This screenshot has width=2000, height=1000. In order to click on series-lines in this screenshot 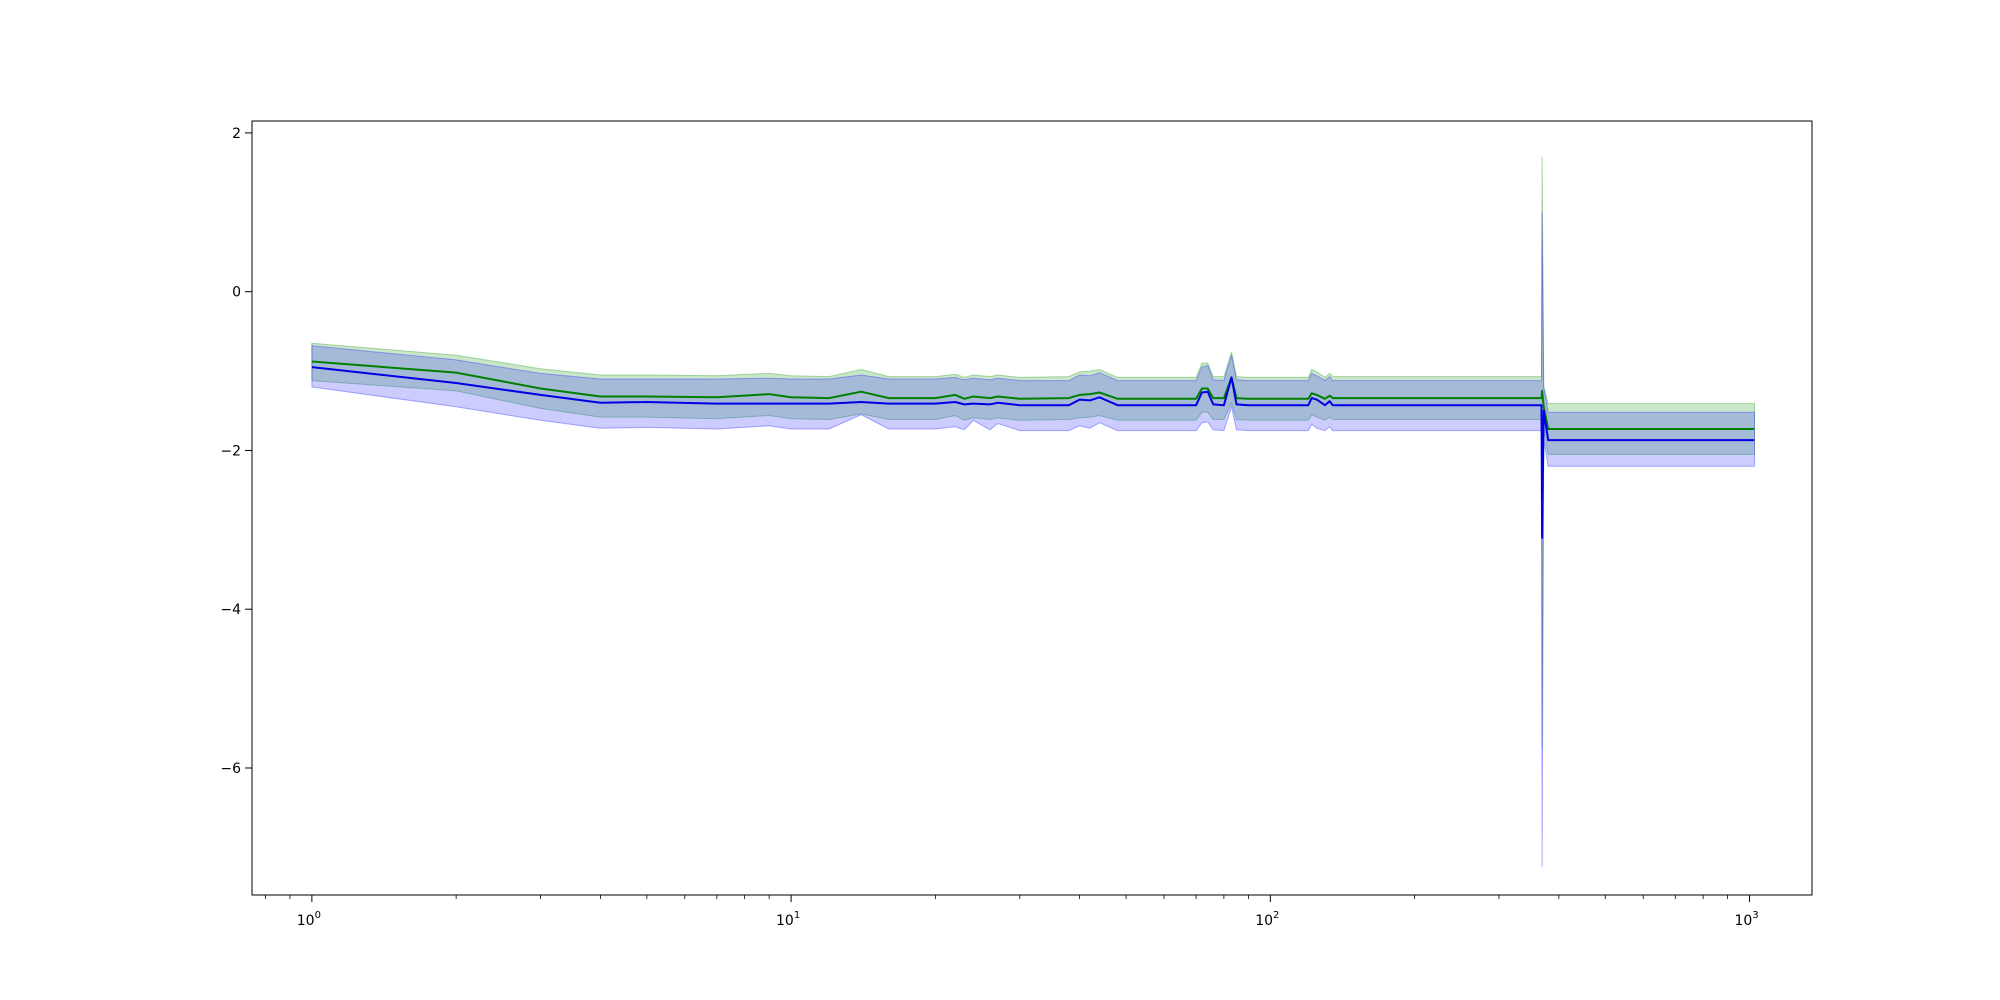, I will do `click(1033, 449)`.